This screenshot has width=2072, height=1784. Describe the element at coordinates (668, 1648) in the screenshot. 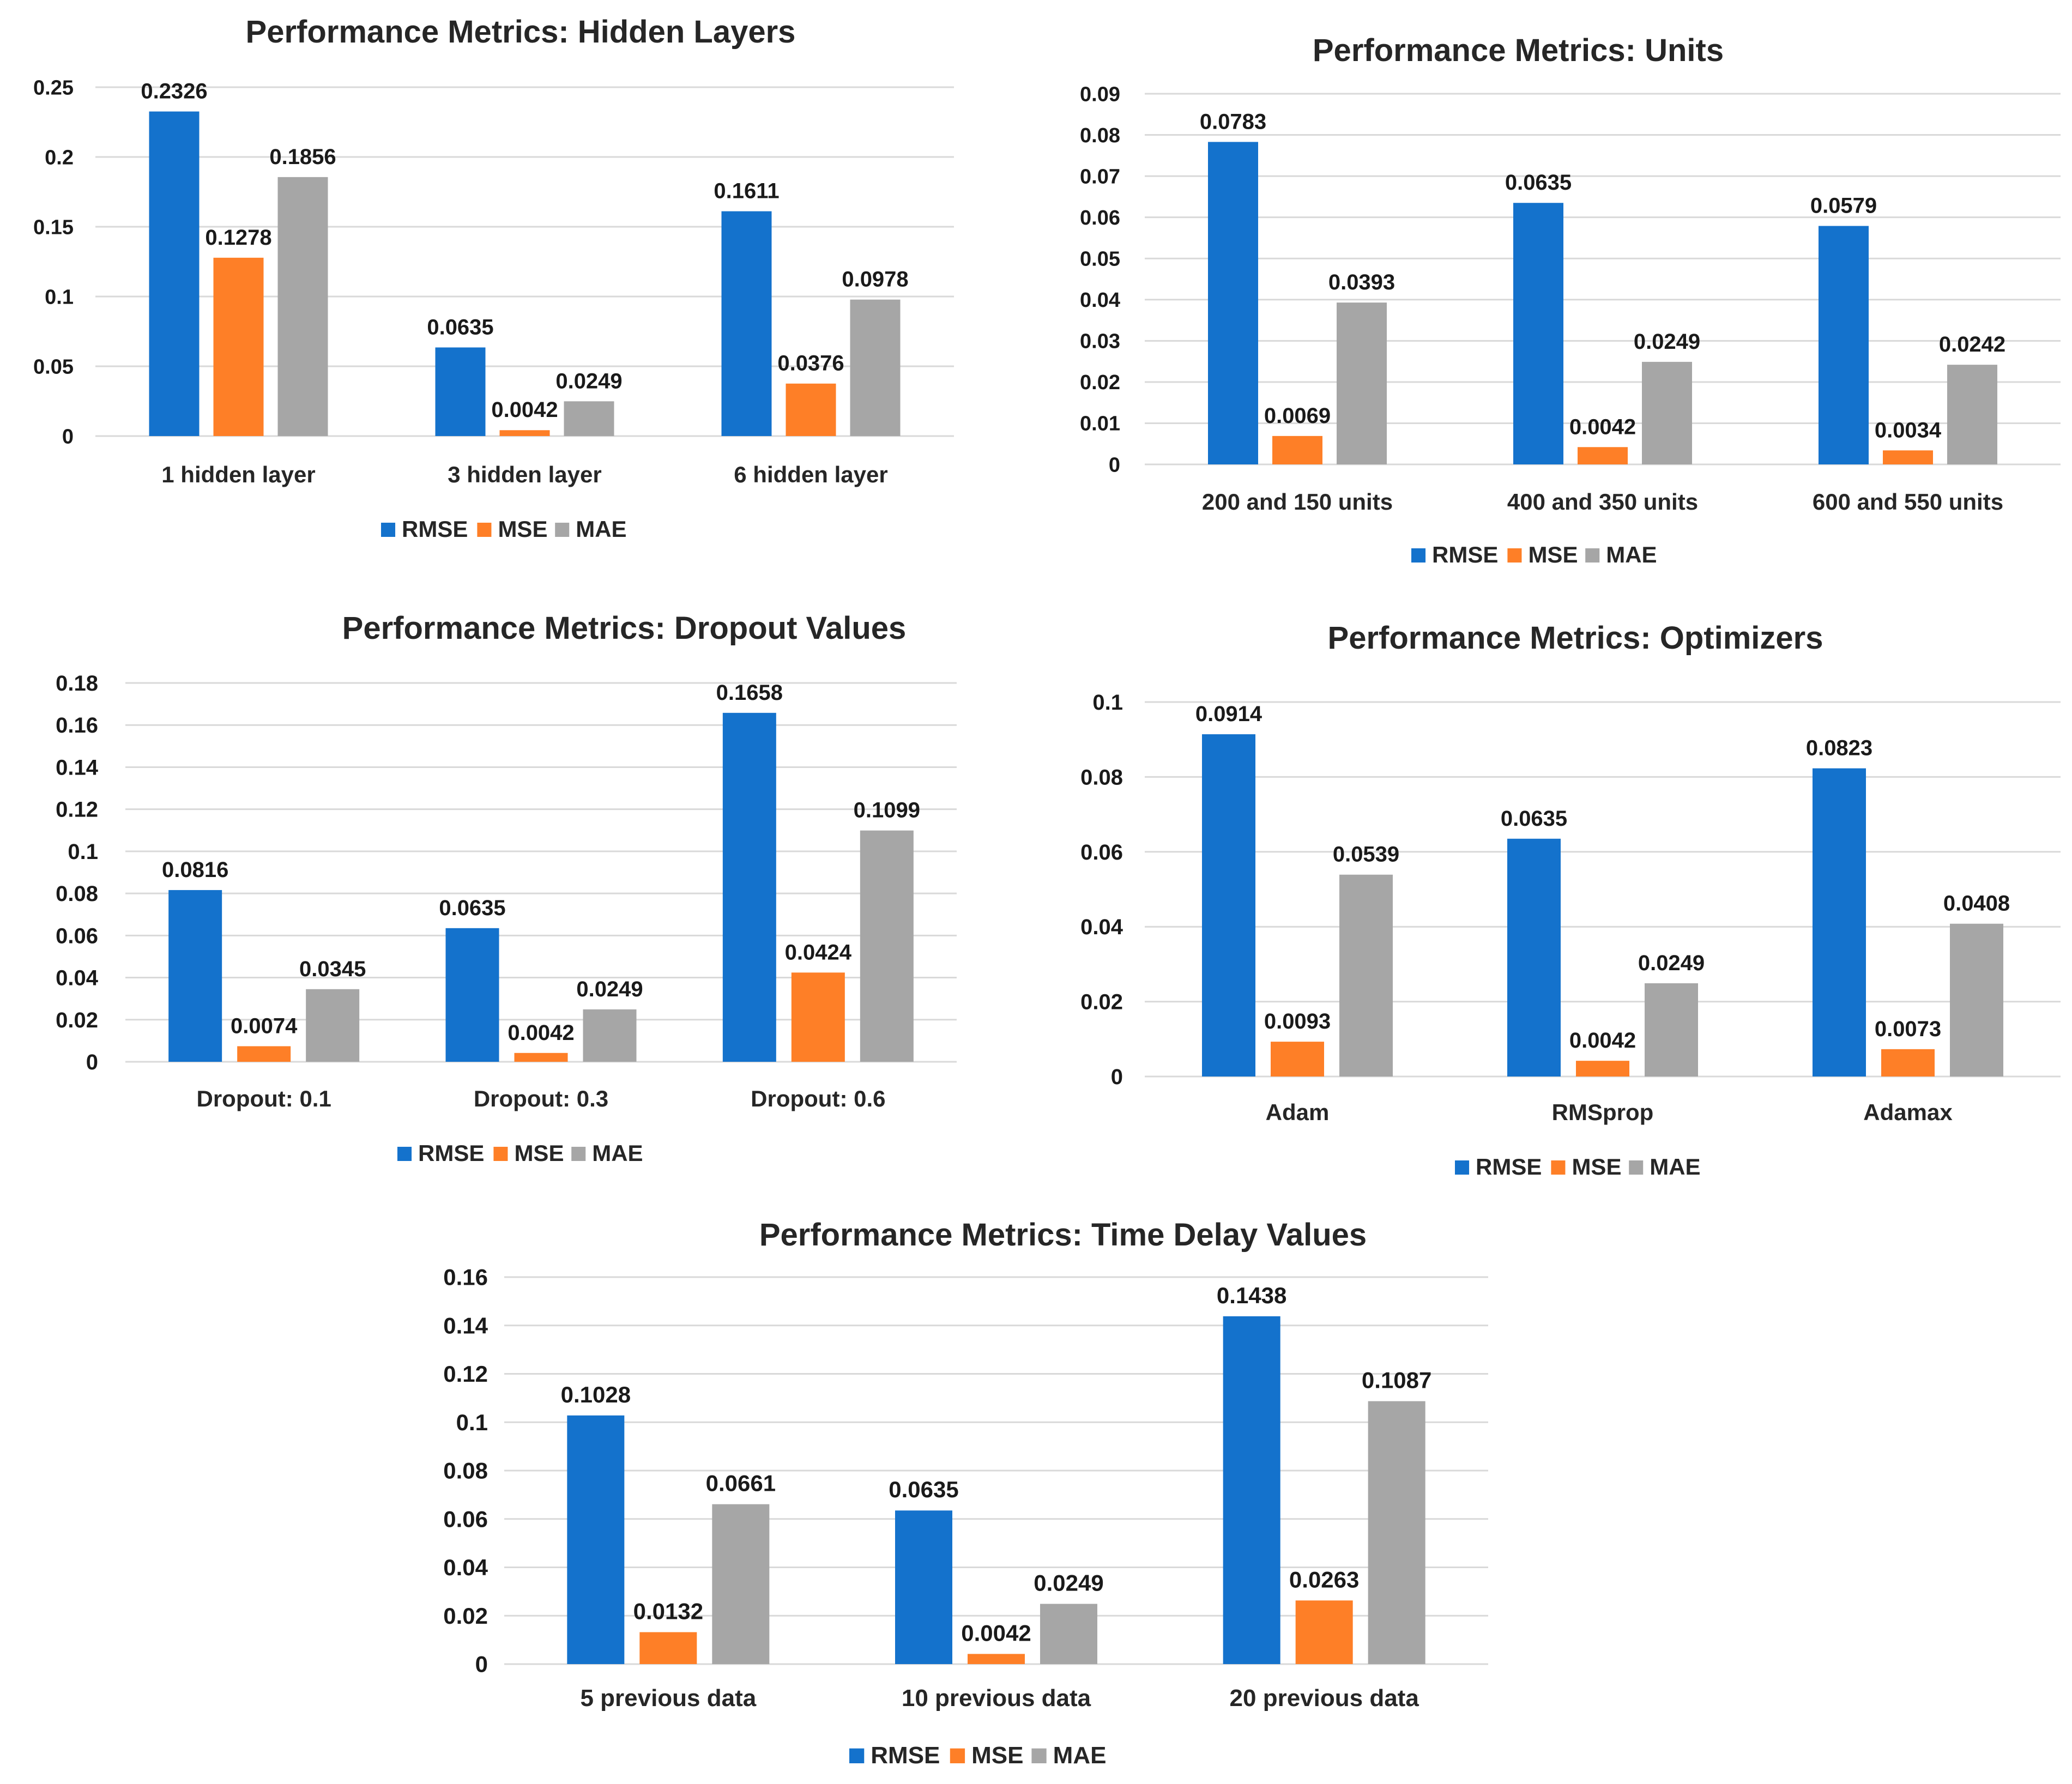

I see `bar-mse-5-previous-data` at that location.